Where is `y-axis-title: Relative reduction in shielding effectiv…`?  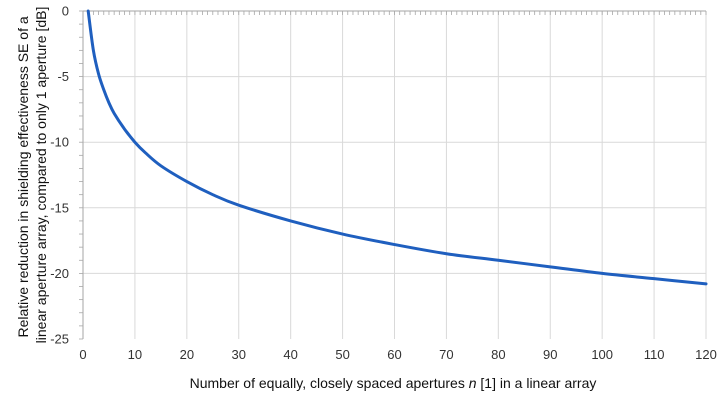 y-axis-title: Relative reduction in shielding effectiv… is located at coordinates (32, 175).